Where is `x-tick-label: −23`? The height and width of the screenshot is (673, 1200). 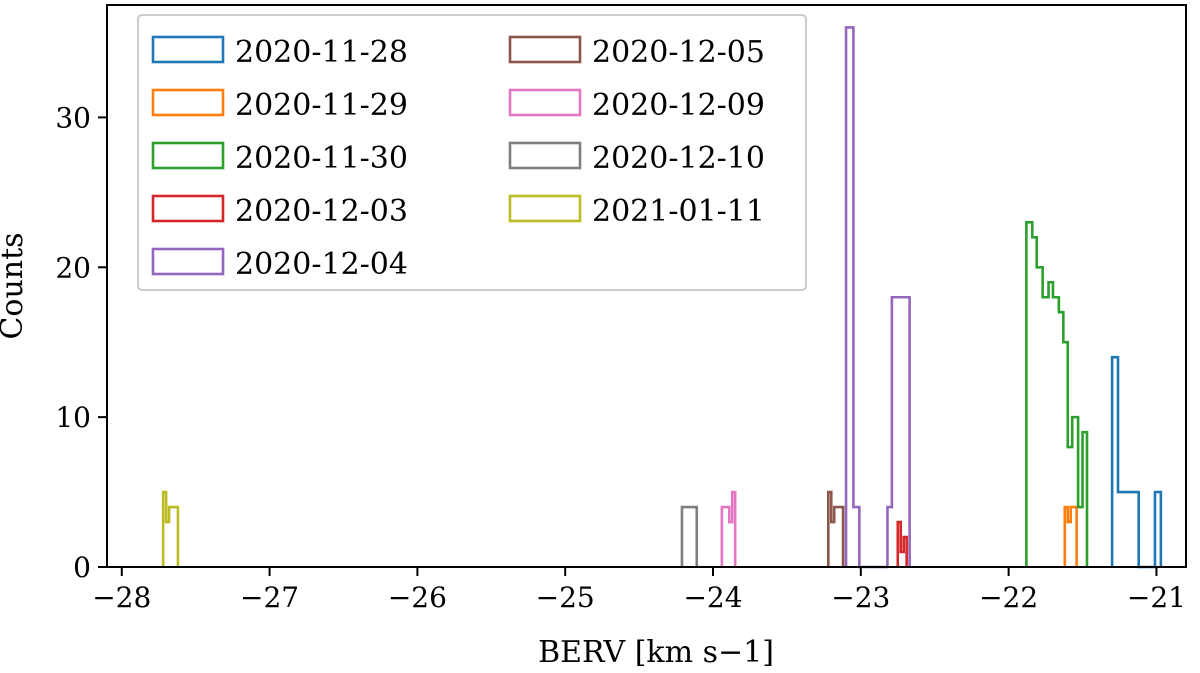 x-tick-label: −23 is located at coordinates (860, 597).